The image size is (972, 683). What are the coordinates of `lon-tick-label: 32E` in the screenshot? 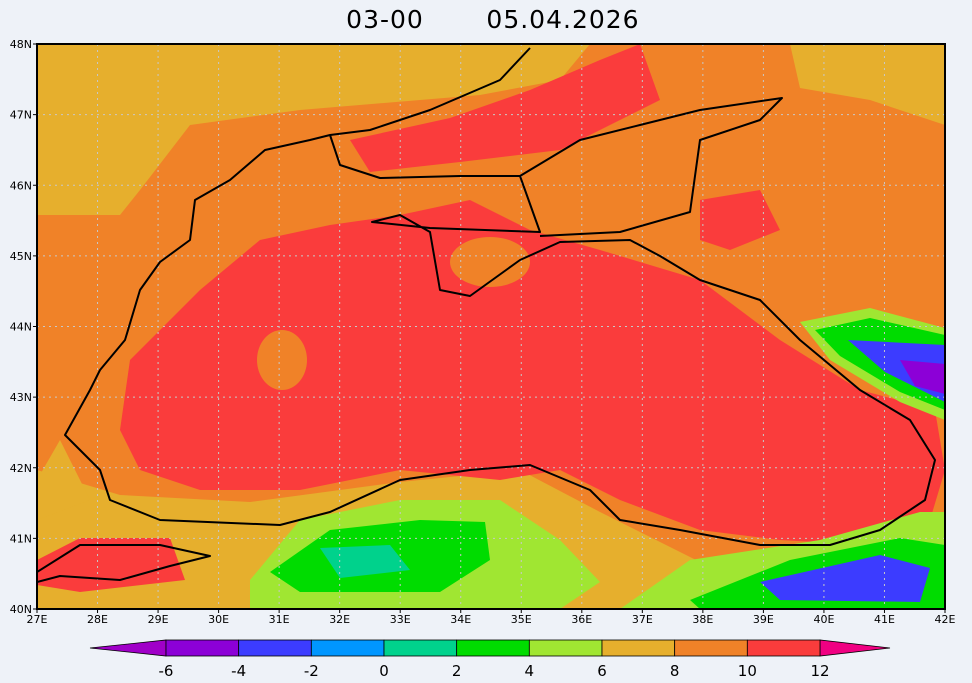 It's located at (339, 619).